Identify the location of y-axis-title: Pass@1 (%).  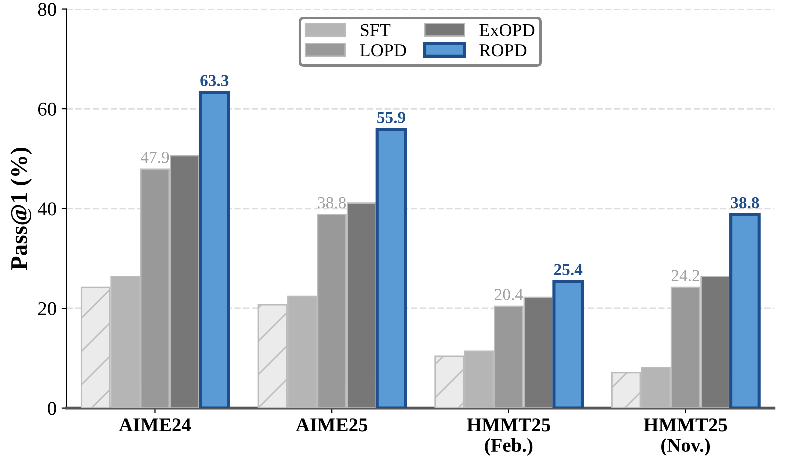
(21, 209).